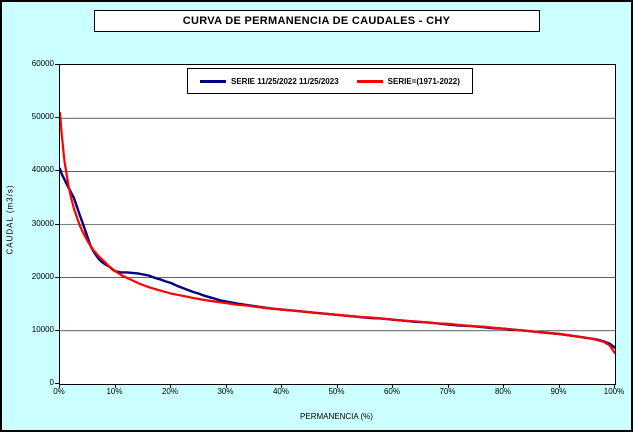 Image resolution: width=633 pixels, height=432 pixels. I want to click on x-axis-title: PERMANENCIA (%), so click(336, 416).